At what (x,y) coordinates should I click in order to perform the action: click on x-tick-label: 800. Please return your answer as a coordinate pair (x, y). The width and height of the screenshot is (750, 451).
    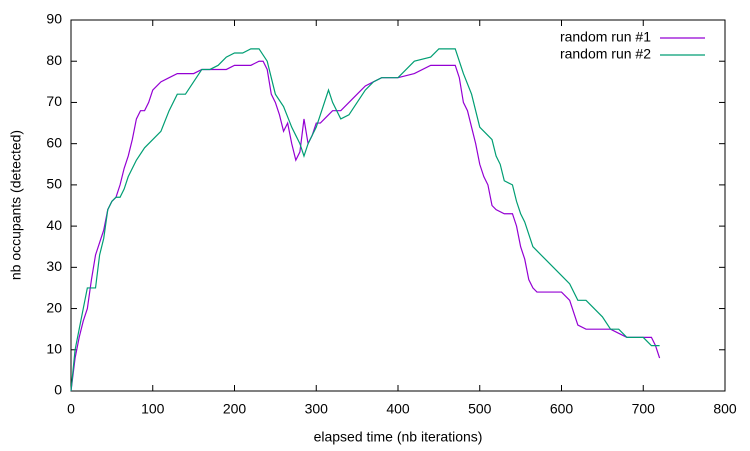
    Looking at the image, I should click on (725, 409).